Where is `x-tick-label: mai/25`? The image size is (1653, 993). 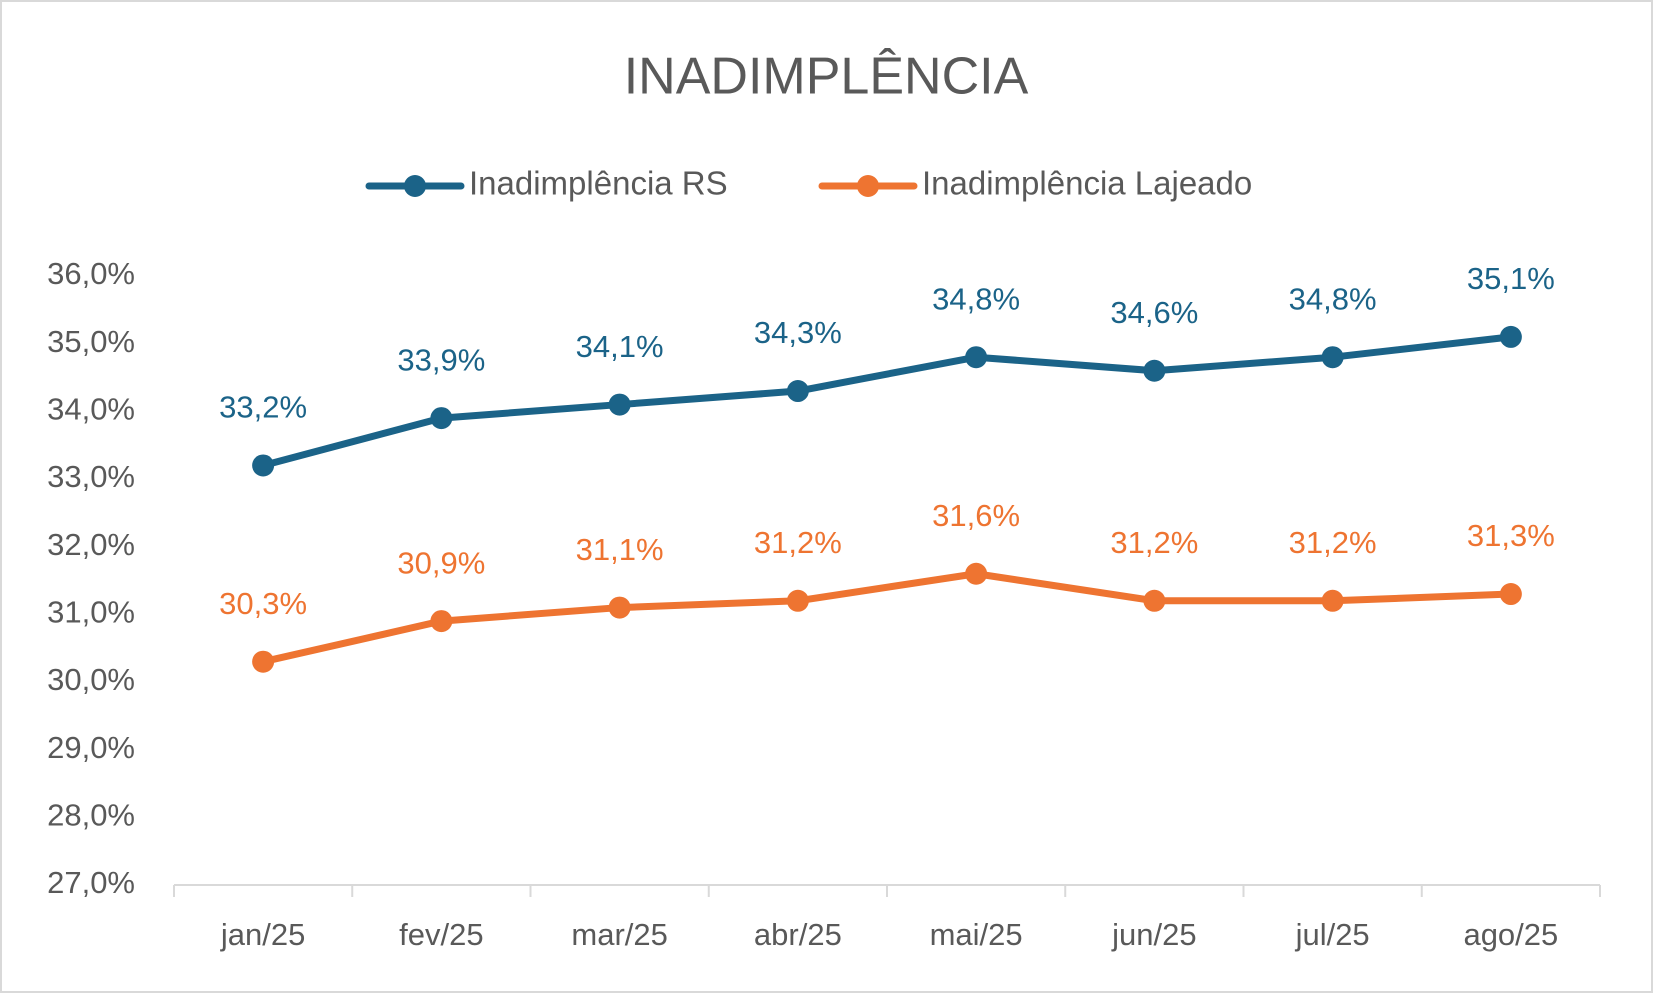
x-tick-label: mai/25 is located at coordinates (976, 934).